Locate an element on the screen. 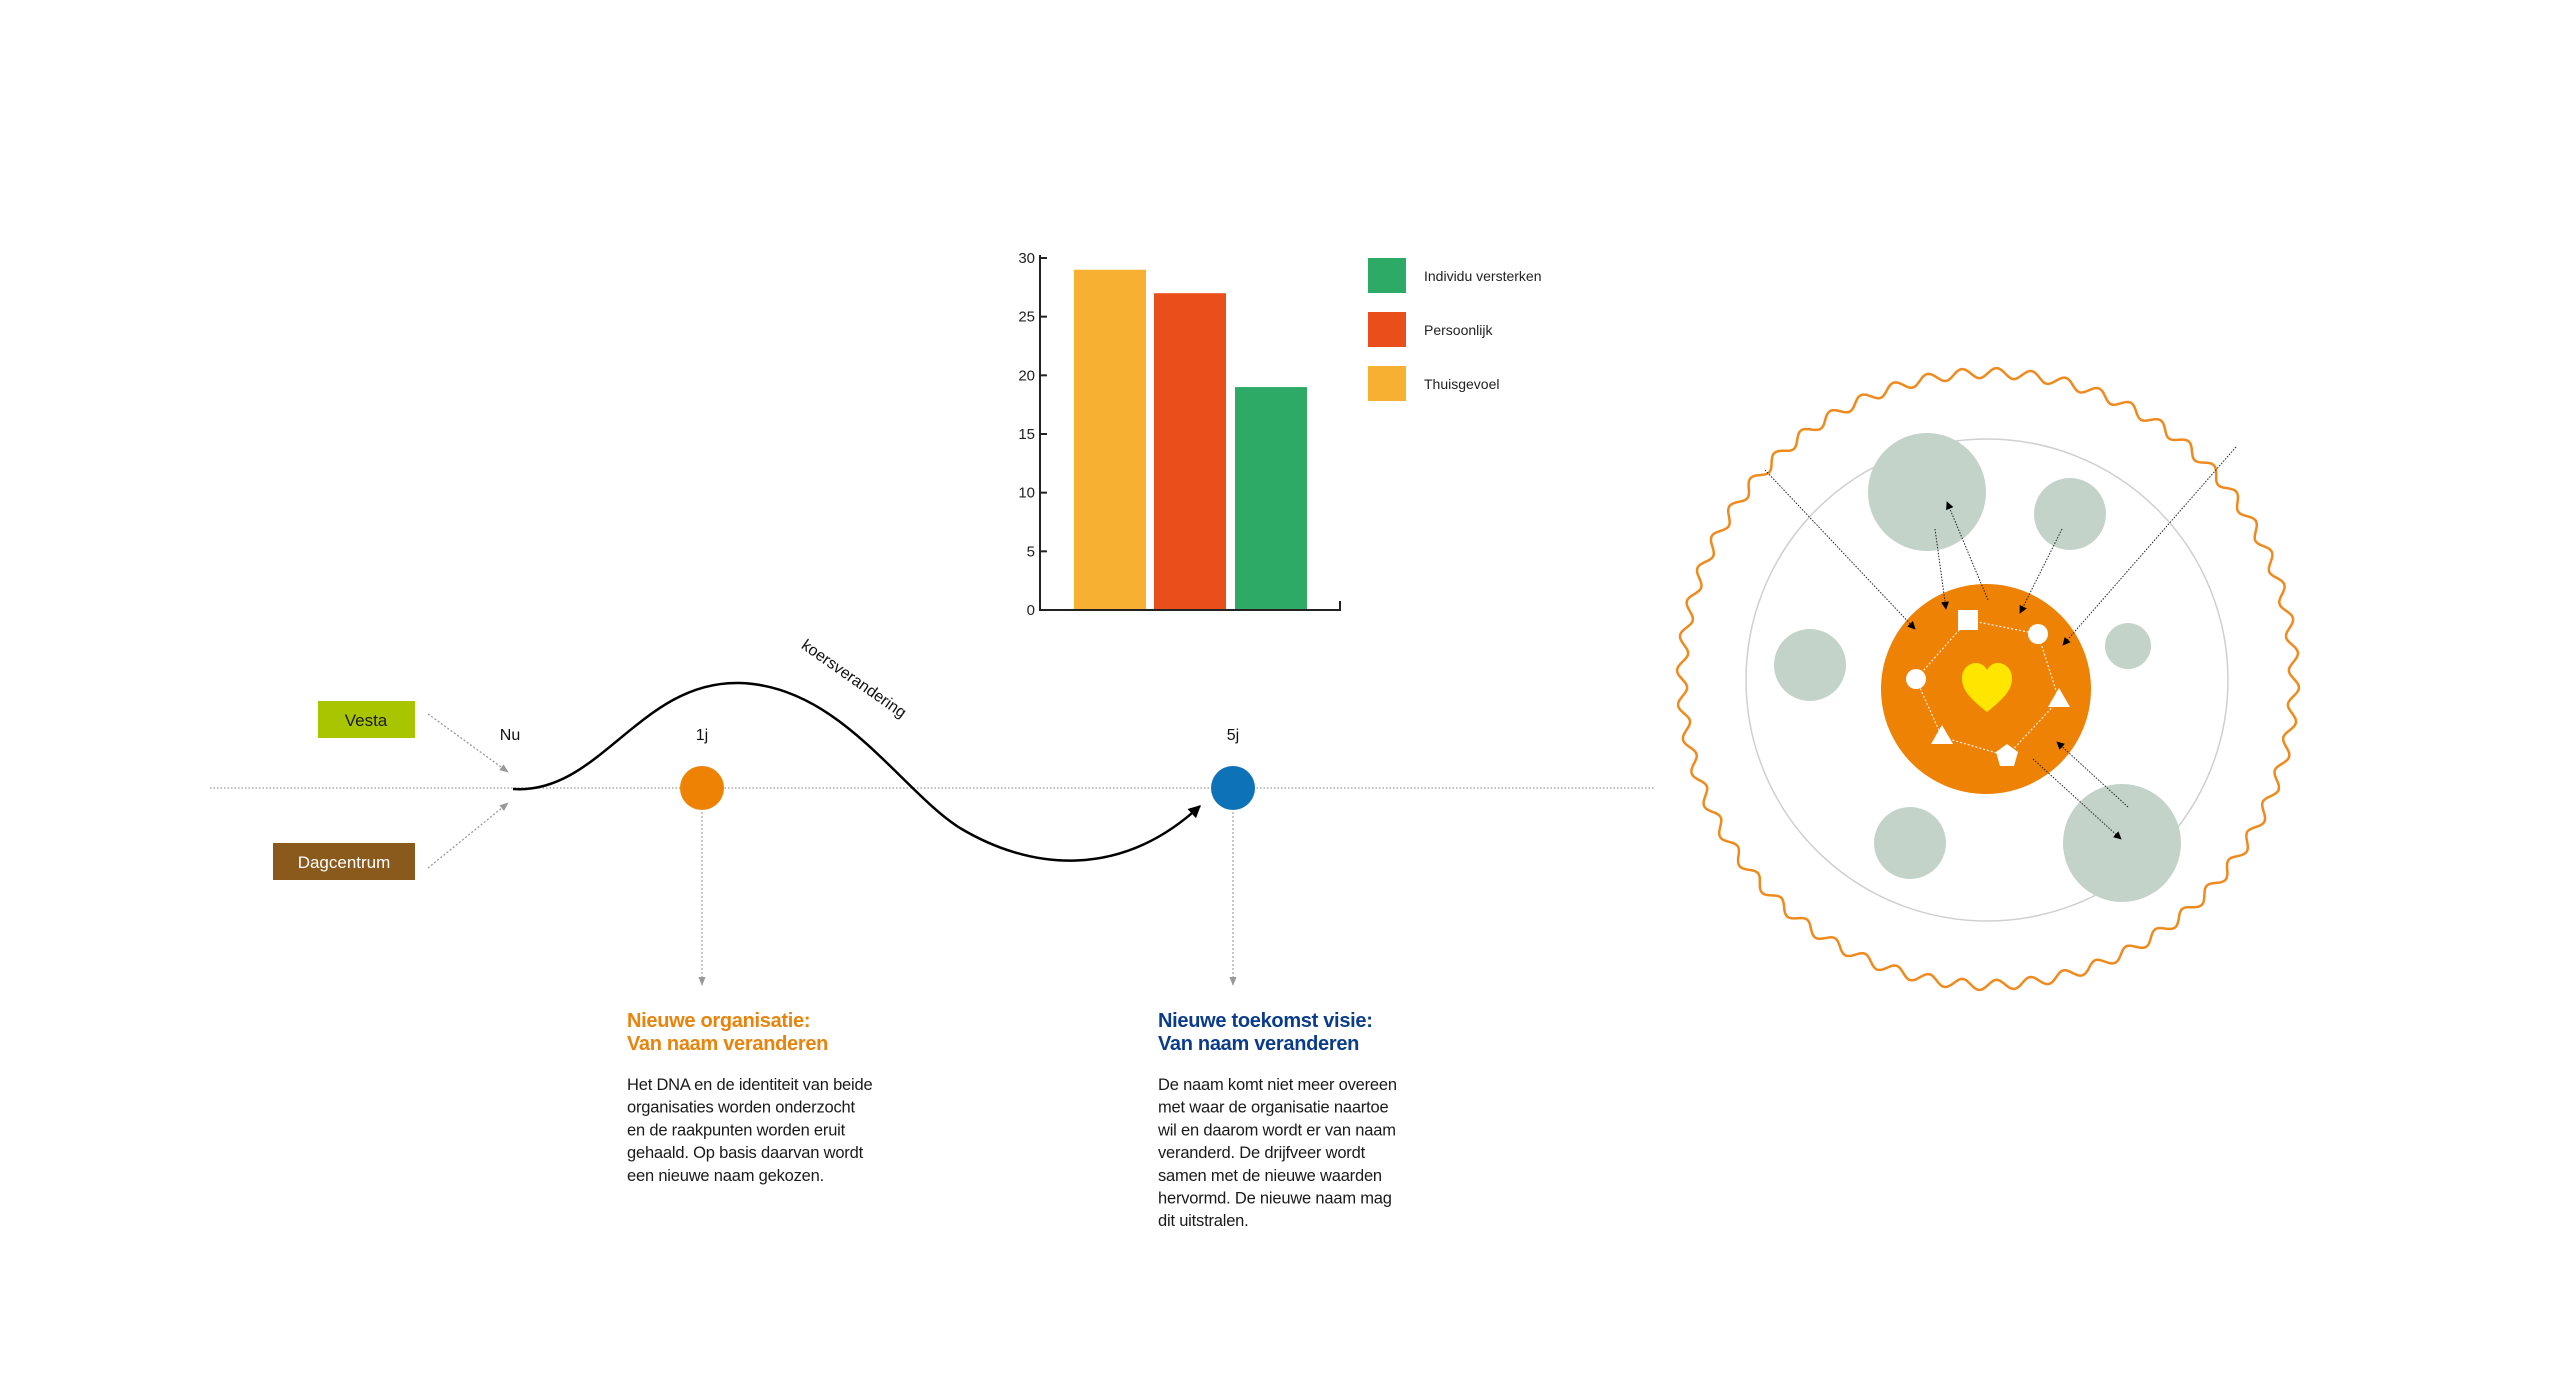  vesta-label: Vesta is located at coordinates (366, 720).